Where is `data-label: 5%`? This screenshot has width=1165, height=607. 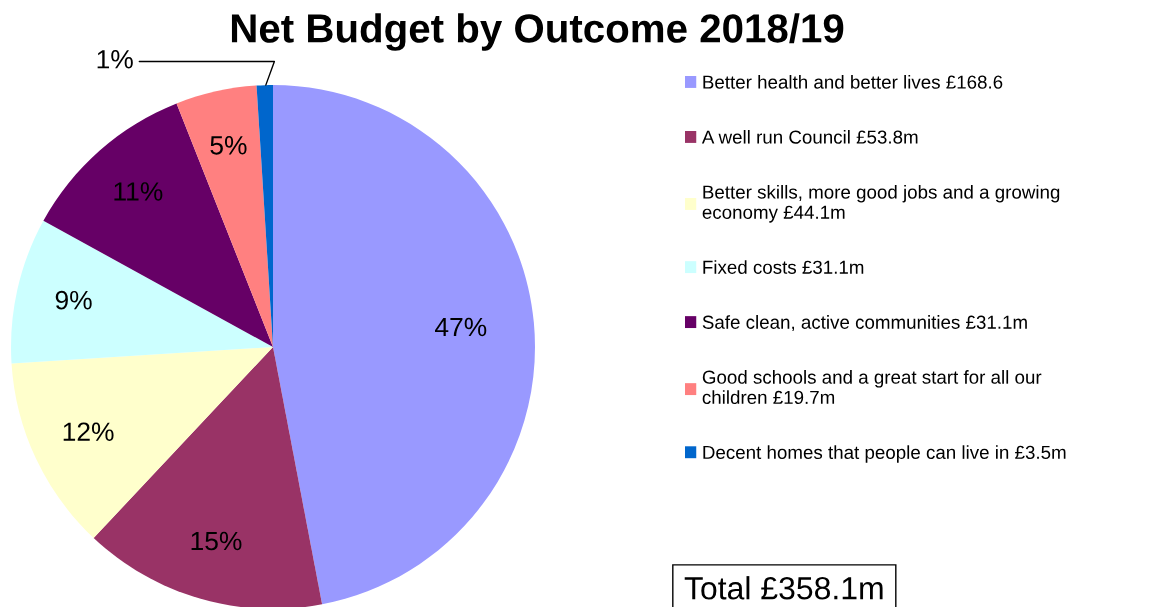 data-label: 5% is located at coordinates (228, 145).